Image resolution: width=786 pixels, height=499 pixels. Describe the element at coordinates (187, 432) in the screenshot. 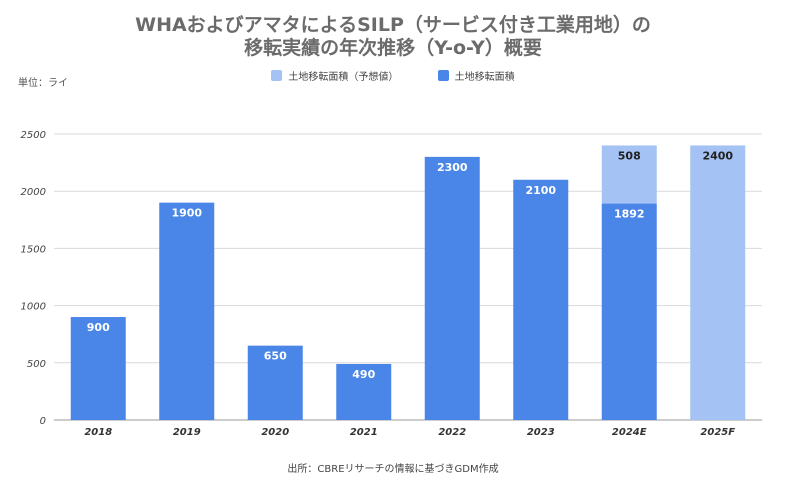

I see `x-tick-label-2019: 2019` at that location.